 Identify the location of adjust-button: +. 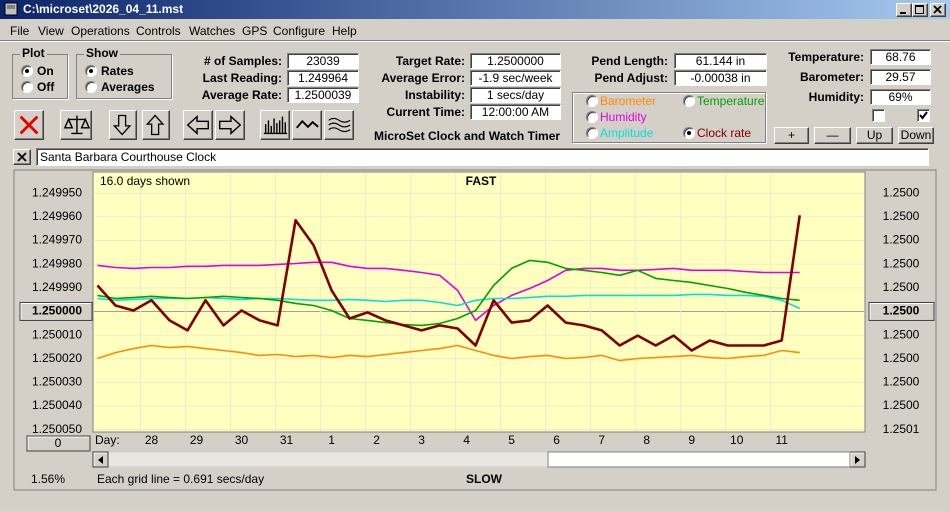
(791, 135).